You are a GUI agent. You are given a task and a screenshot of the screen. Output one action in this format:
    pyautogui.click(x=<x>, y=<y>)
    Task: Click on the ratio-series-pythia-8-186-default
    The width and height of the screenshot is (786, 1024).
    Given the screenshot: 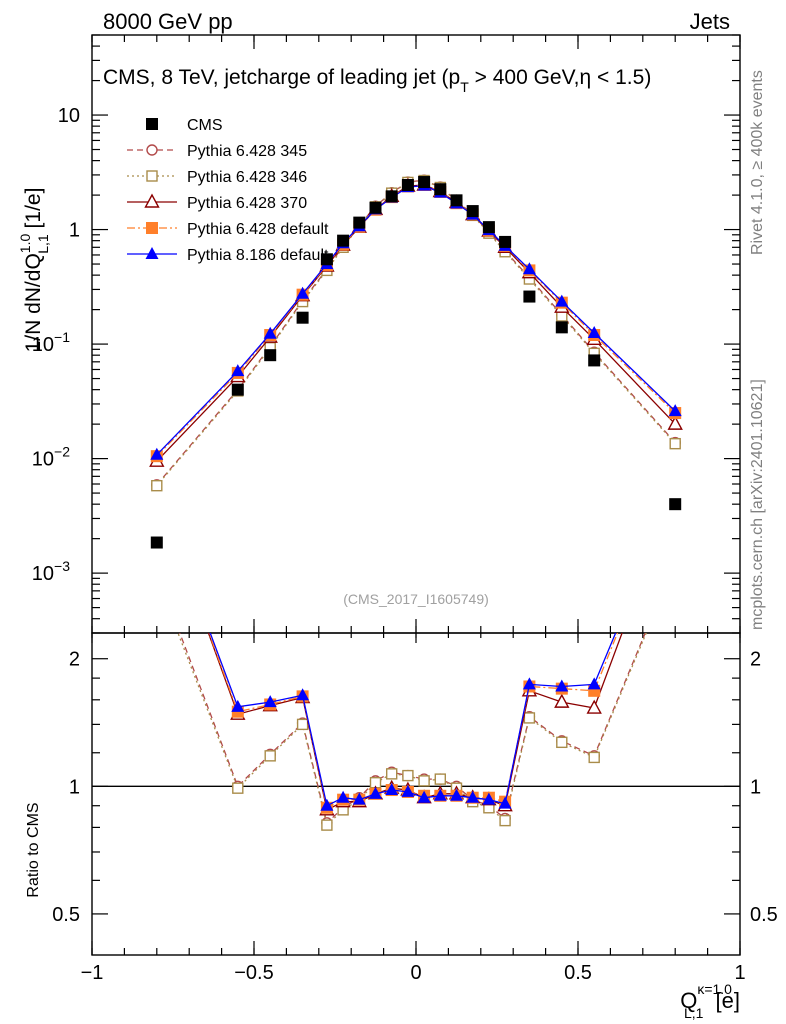 What is the action you would take?
    pyautogui.click(x=413, y=722)
    